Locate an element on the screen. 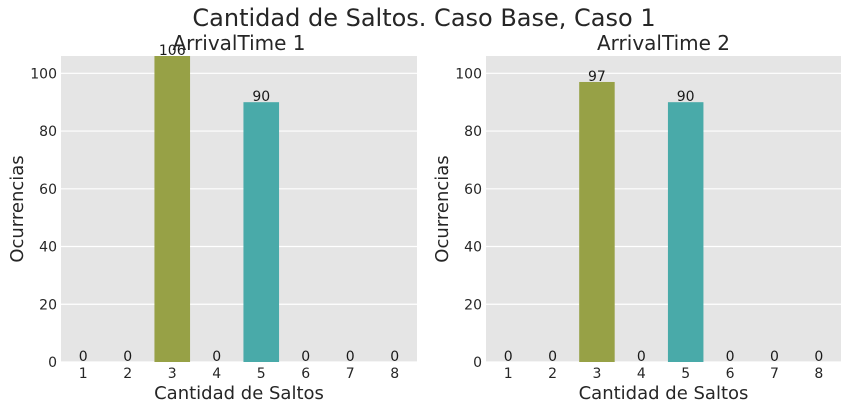 The image size is (848, 409). bar-value-label: 106 is located at coordinates (172, 51).